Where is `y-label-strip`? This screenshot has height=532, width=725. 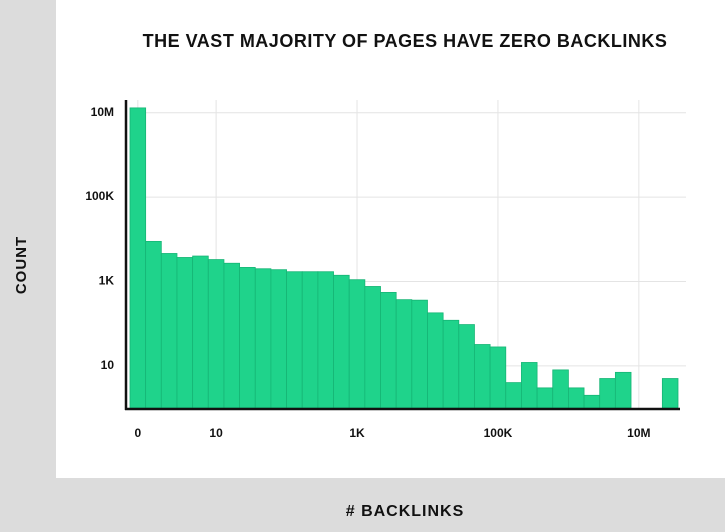 y-label-strip is located at coordinates (28, 239).